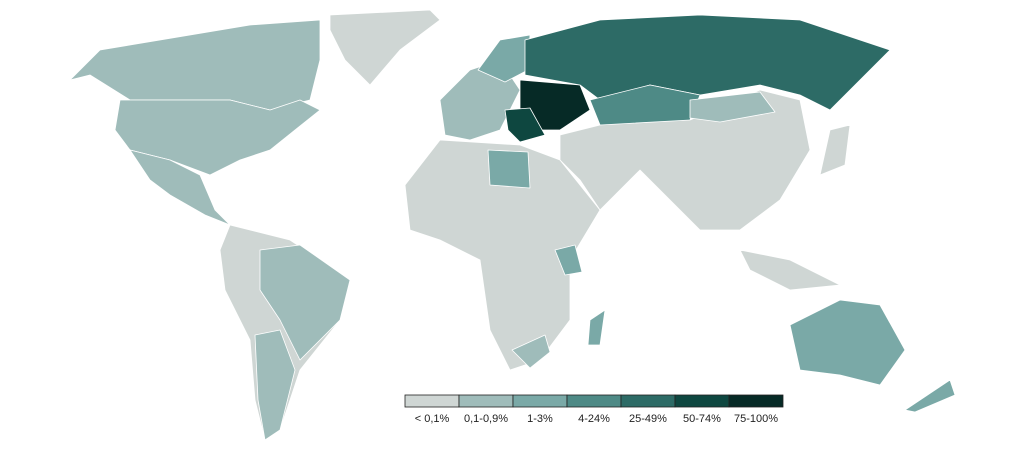  I want to click on canada, so click(195, 65).